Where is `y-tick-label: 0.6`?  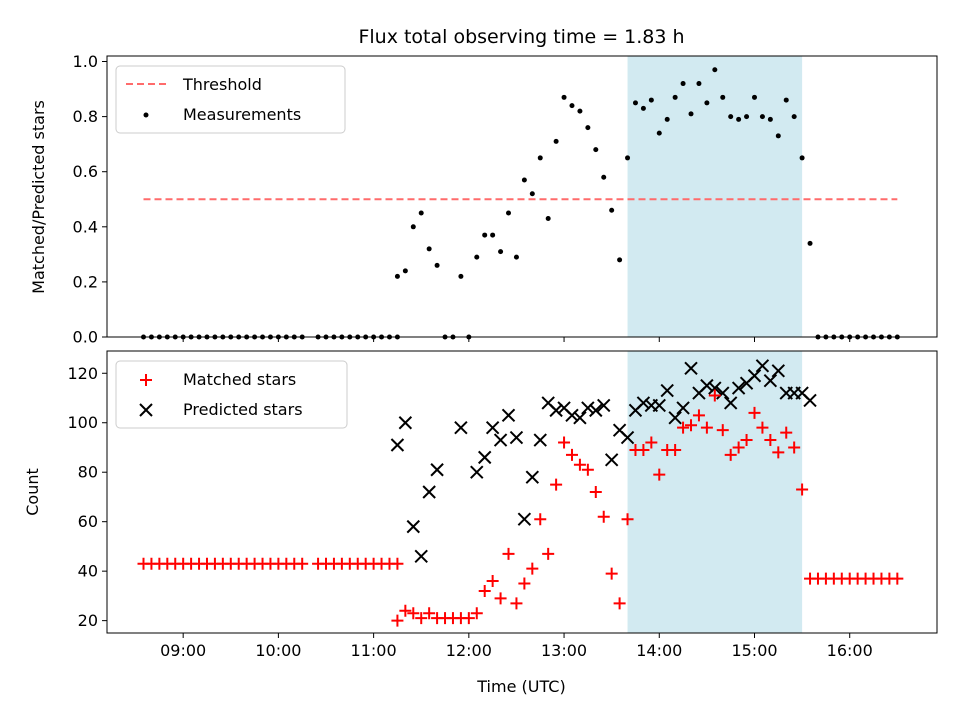
y-tick-label: 0.6 is located at coordinates (85, 171).